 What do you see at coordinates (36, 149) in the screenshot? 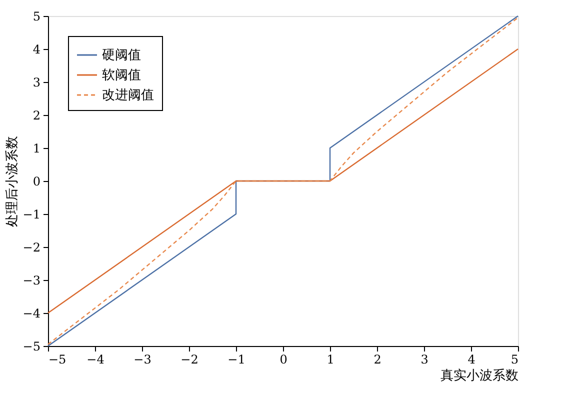
I see `y-tick-label: 1` at bounding box center [36, 149].